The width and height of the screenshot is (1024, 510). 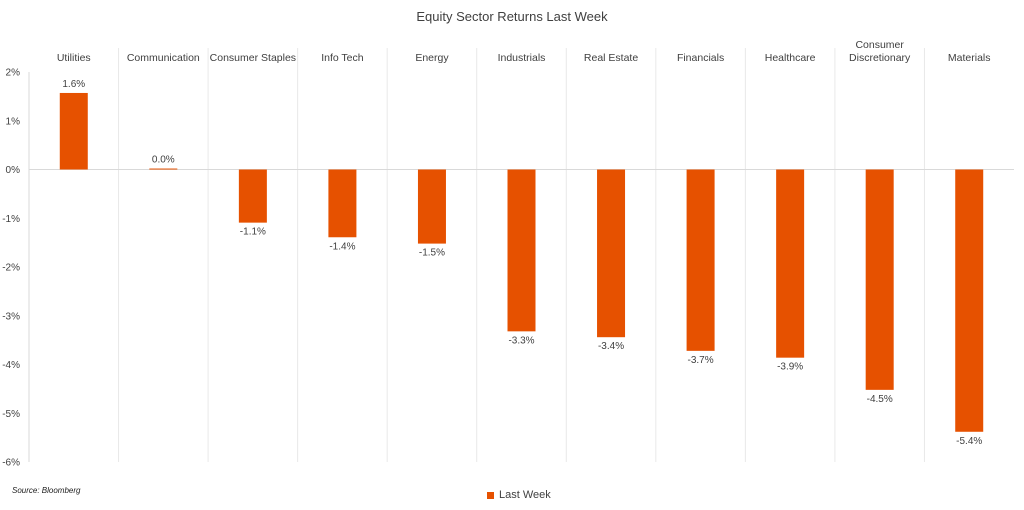 I want to click on legend-swatch, so click(x=490, y=495).